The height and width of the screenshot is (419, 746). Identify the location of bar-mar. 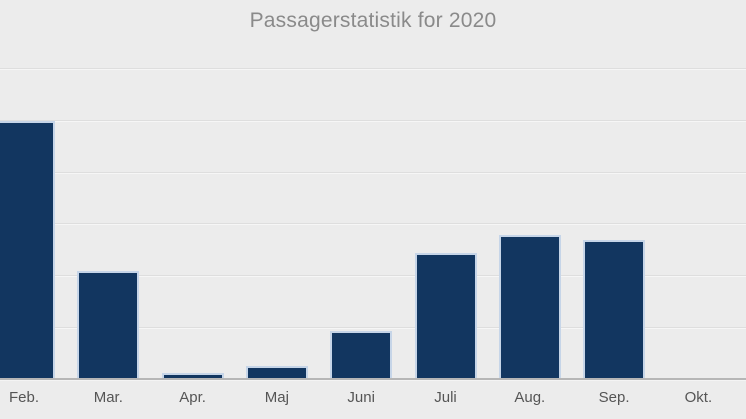
(108, 324).